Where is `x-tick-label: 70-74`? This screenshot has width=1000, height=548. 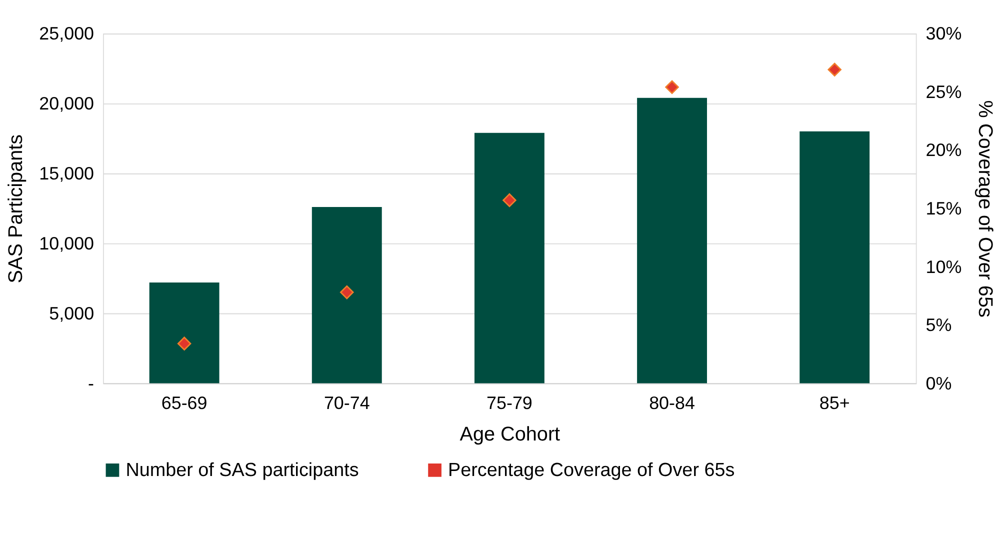
x-tick-label: 70-74 is located at coordinates (347, 403).